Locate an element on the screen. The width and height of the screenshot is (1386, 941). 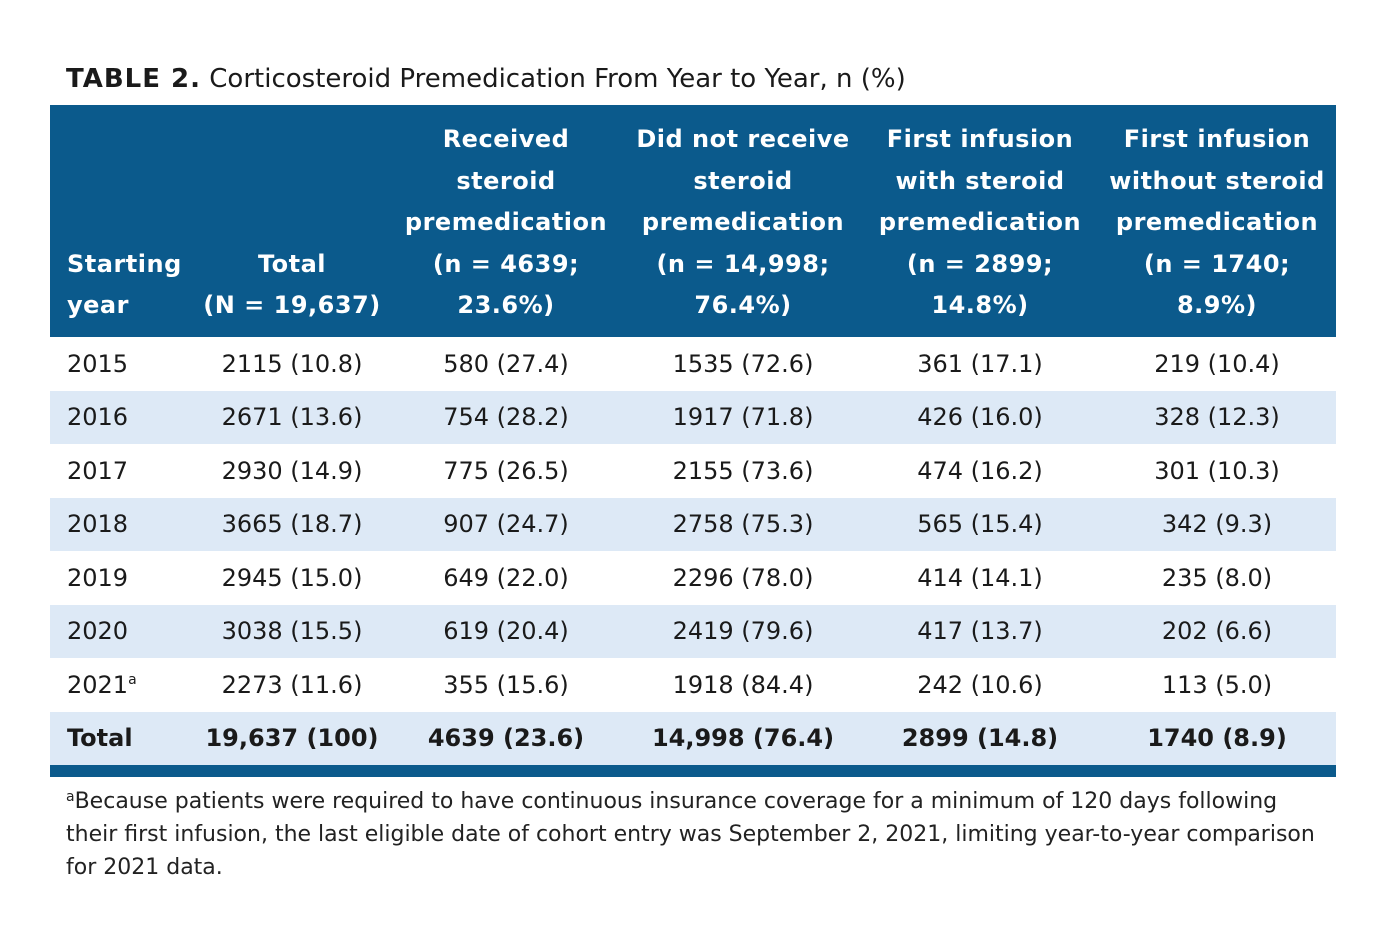
year-value: 2020 is located at coordinates (98, 631).